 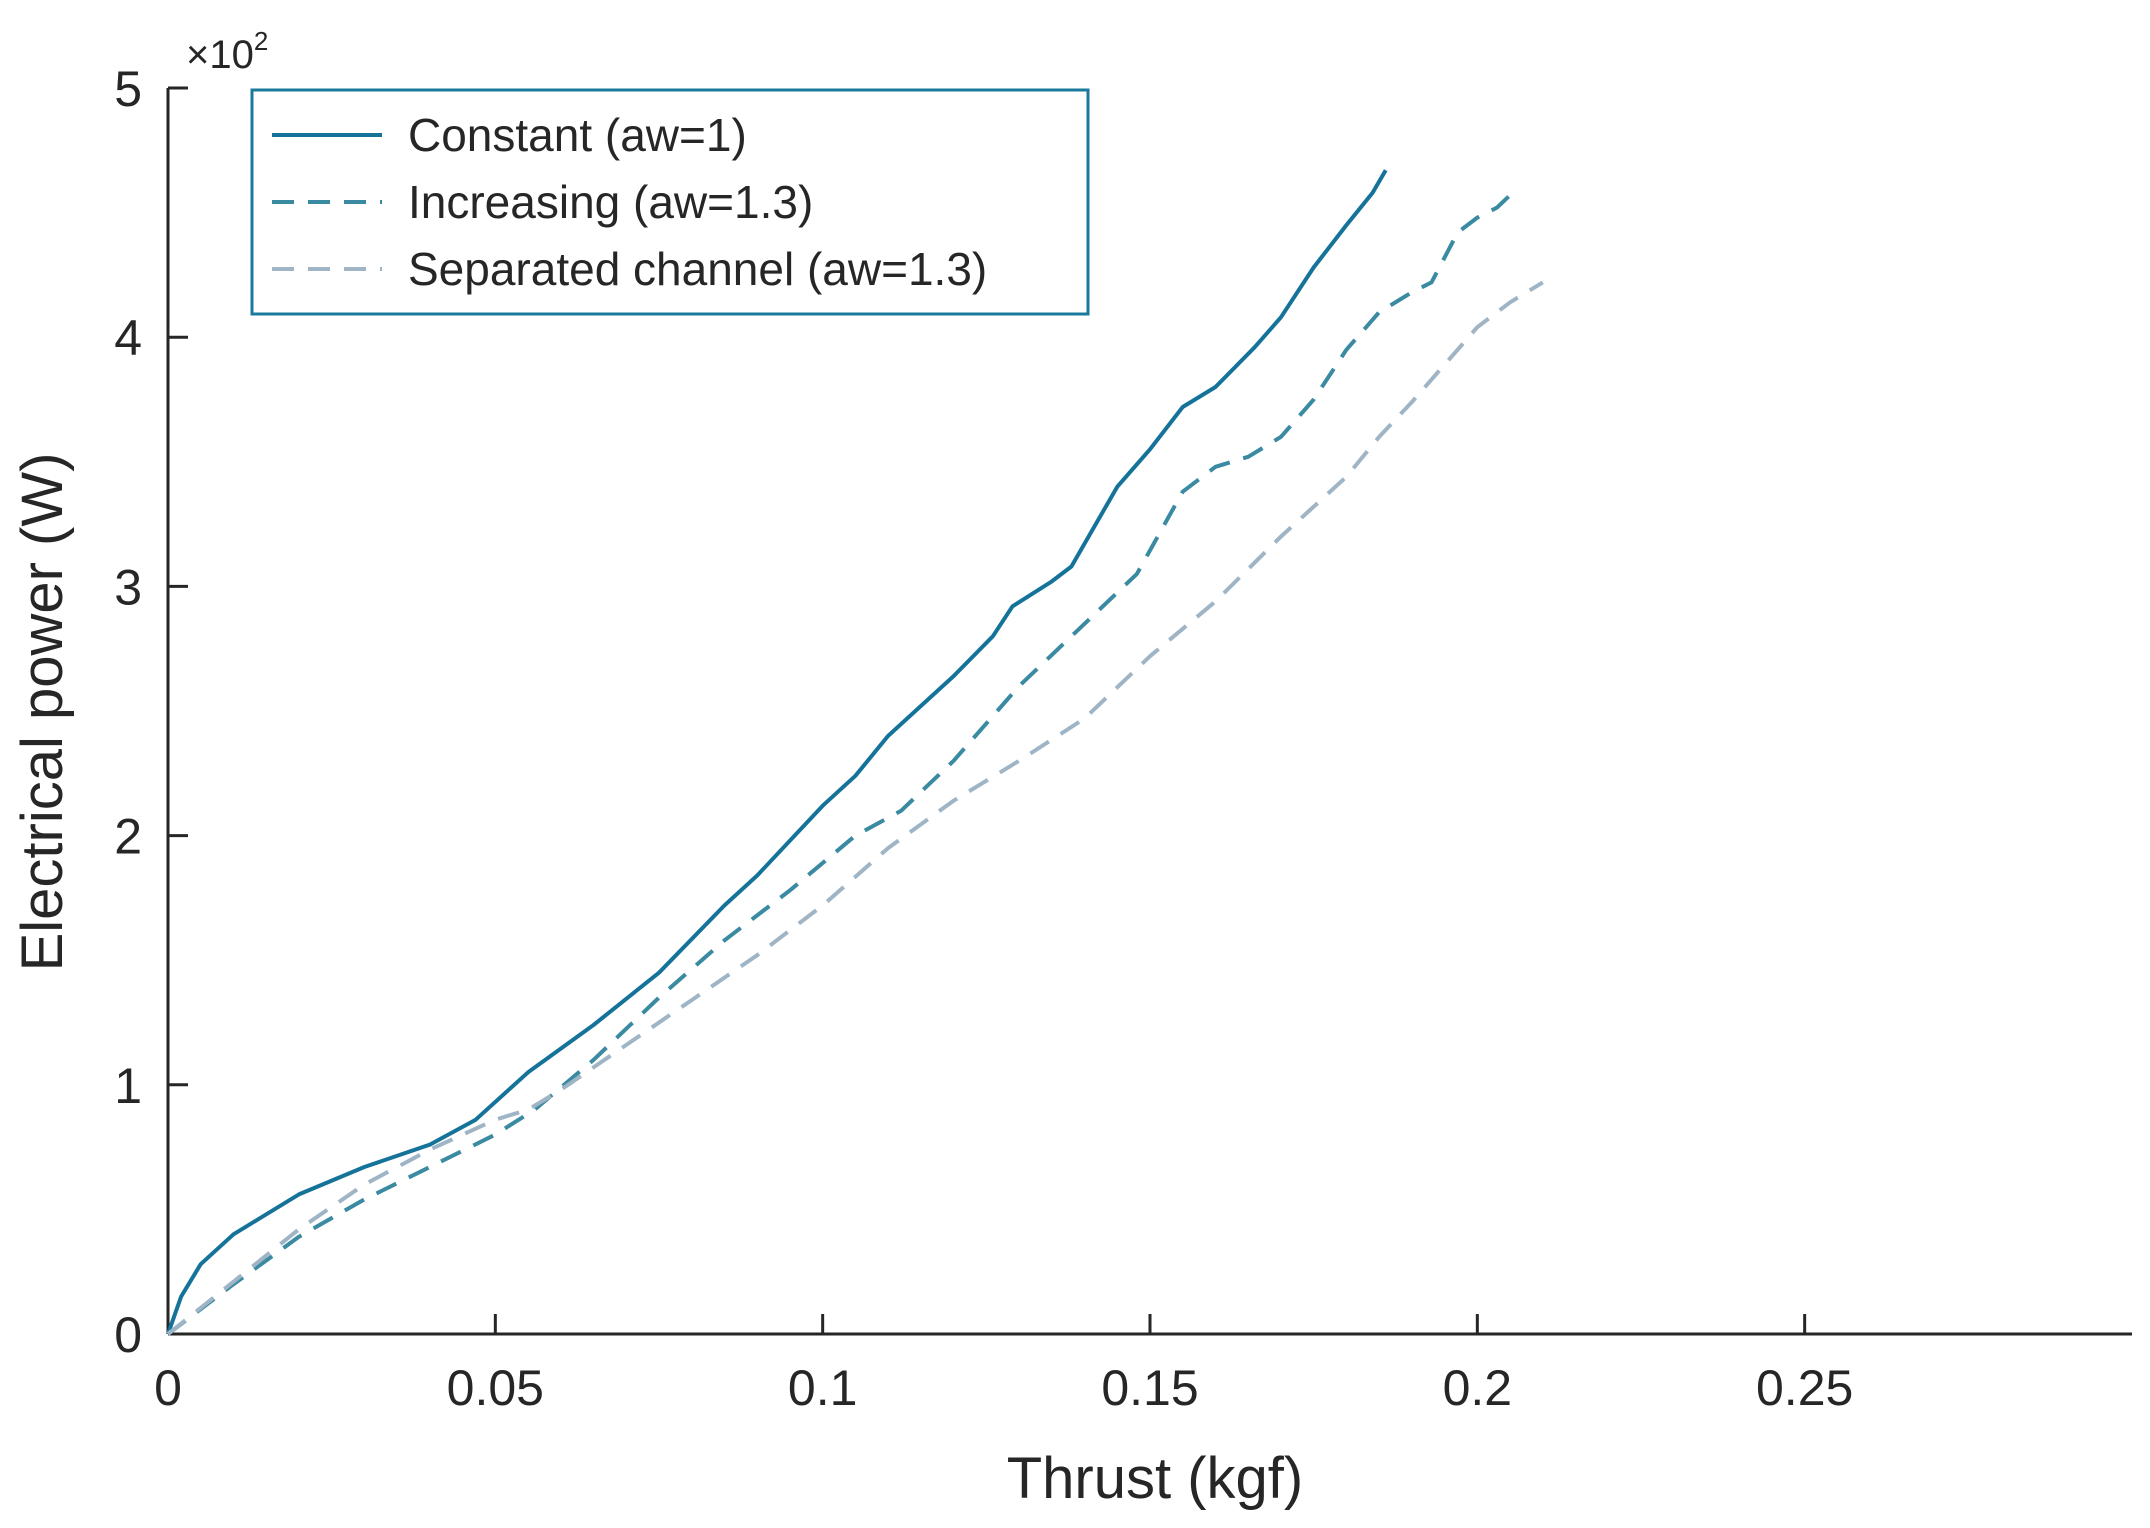 What do you see at coordinates (128, 1086) in the screenshot?
I see `y-tick-label: 1` at bounding box center [128, 1086].